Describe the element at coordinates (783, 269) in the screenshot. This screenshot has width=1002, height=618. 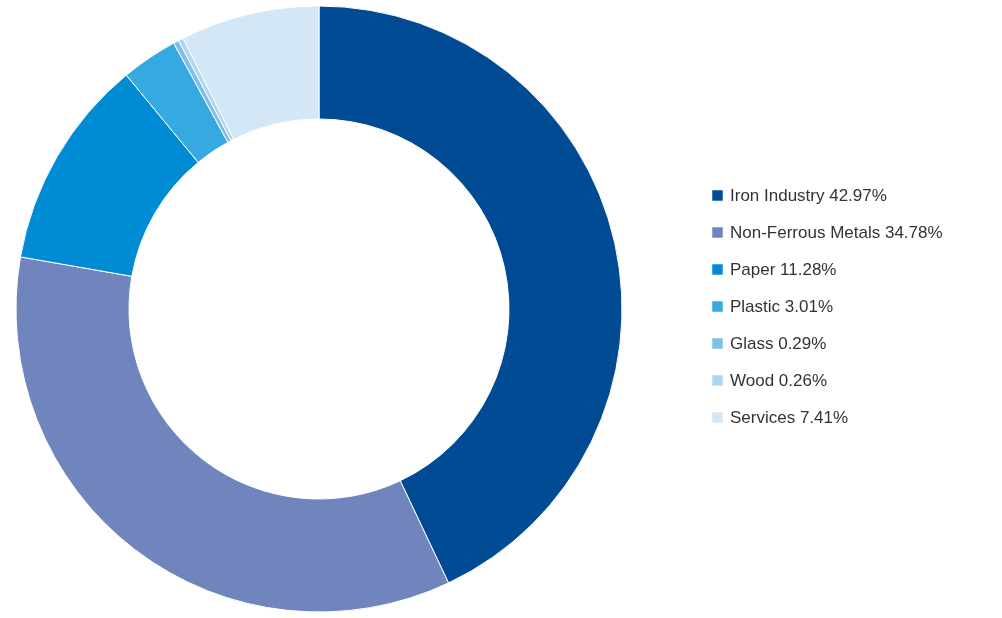
I see `legend-label: Paper 11.28%` at that location.